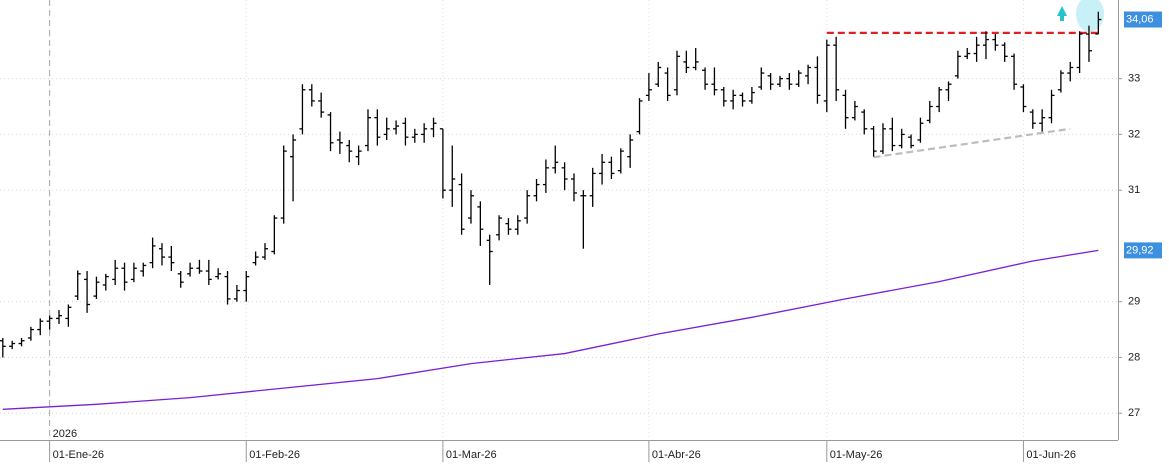  What do you see at coordinates (1134, 413) in the screenshot?
I see `y-tick-label: 27` at bounding box center [1134, 413].